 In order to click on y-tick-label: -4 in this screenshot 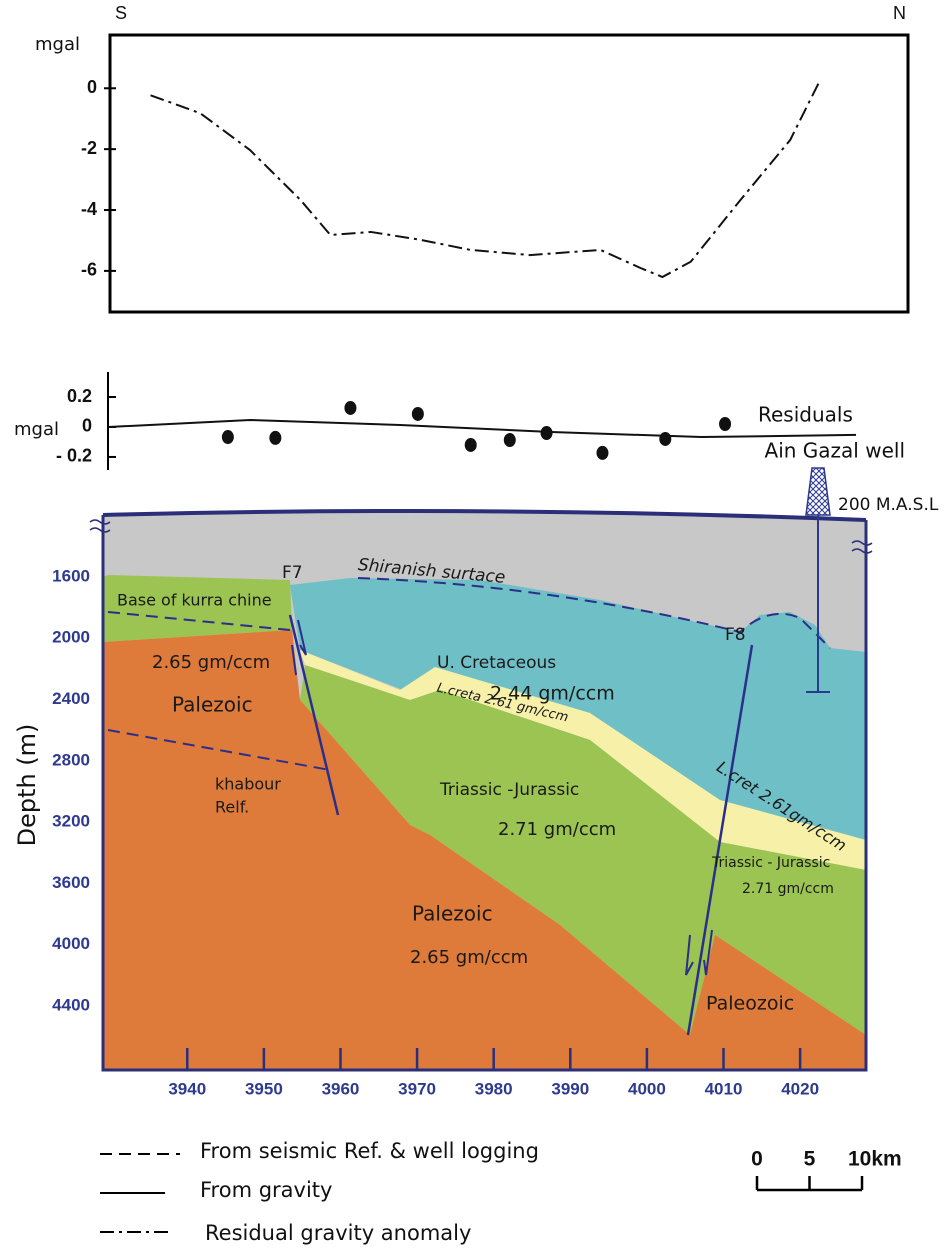, I will do `click(89, 209)`.